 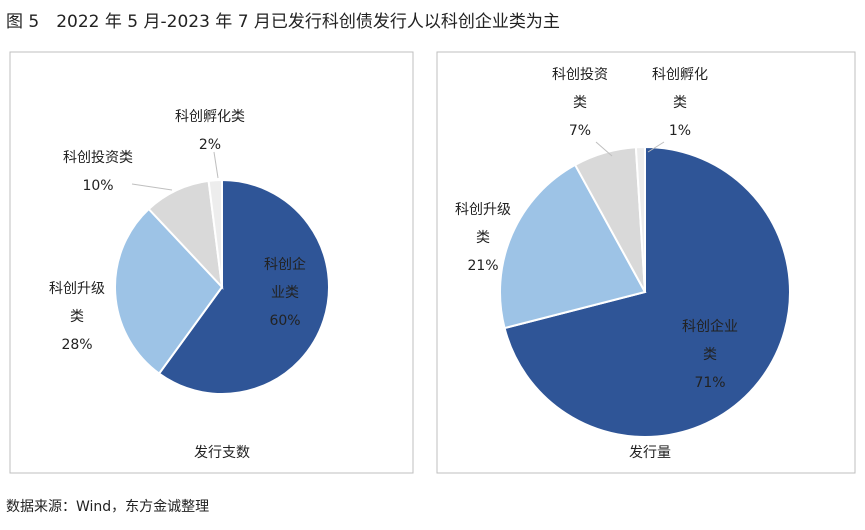 I want to click on slice-value-label: 7%, so click(x=580, y=131).